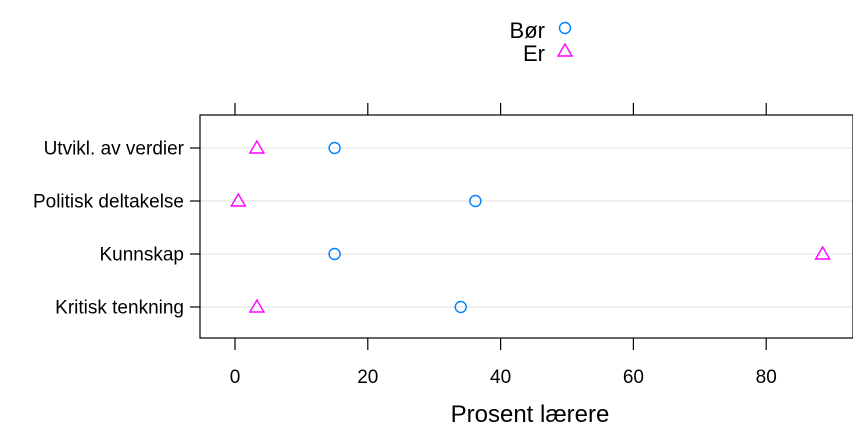  What do you see at coordinates (114, 149) in the screenshot?
I see `y-category-label: Utvikl. av verdier` at bounding box center [114, 149].